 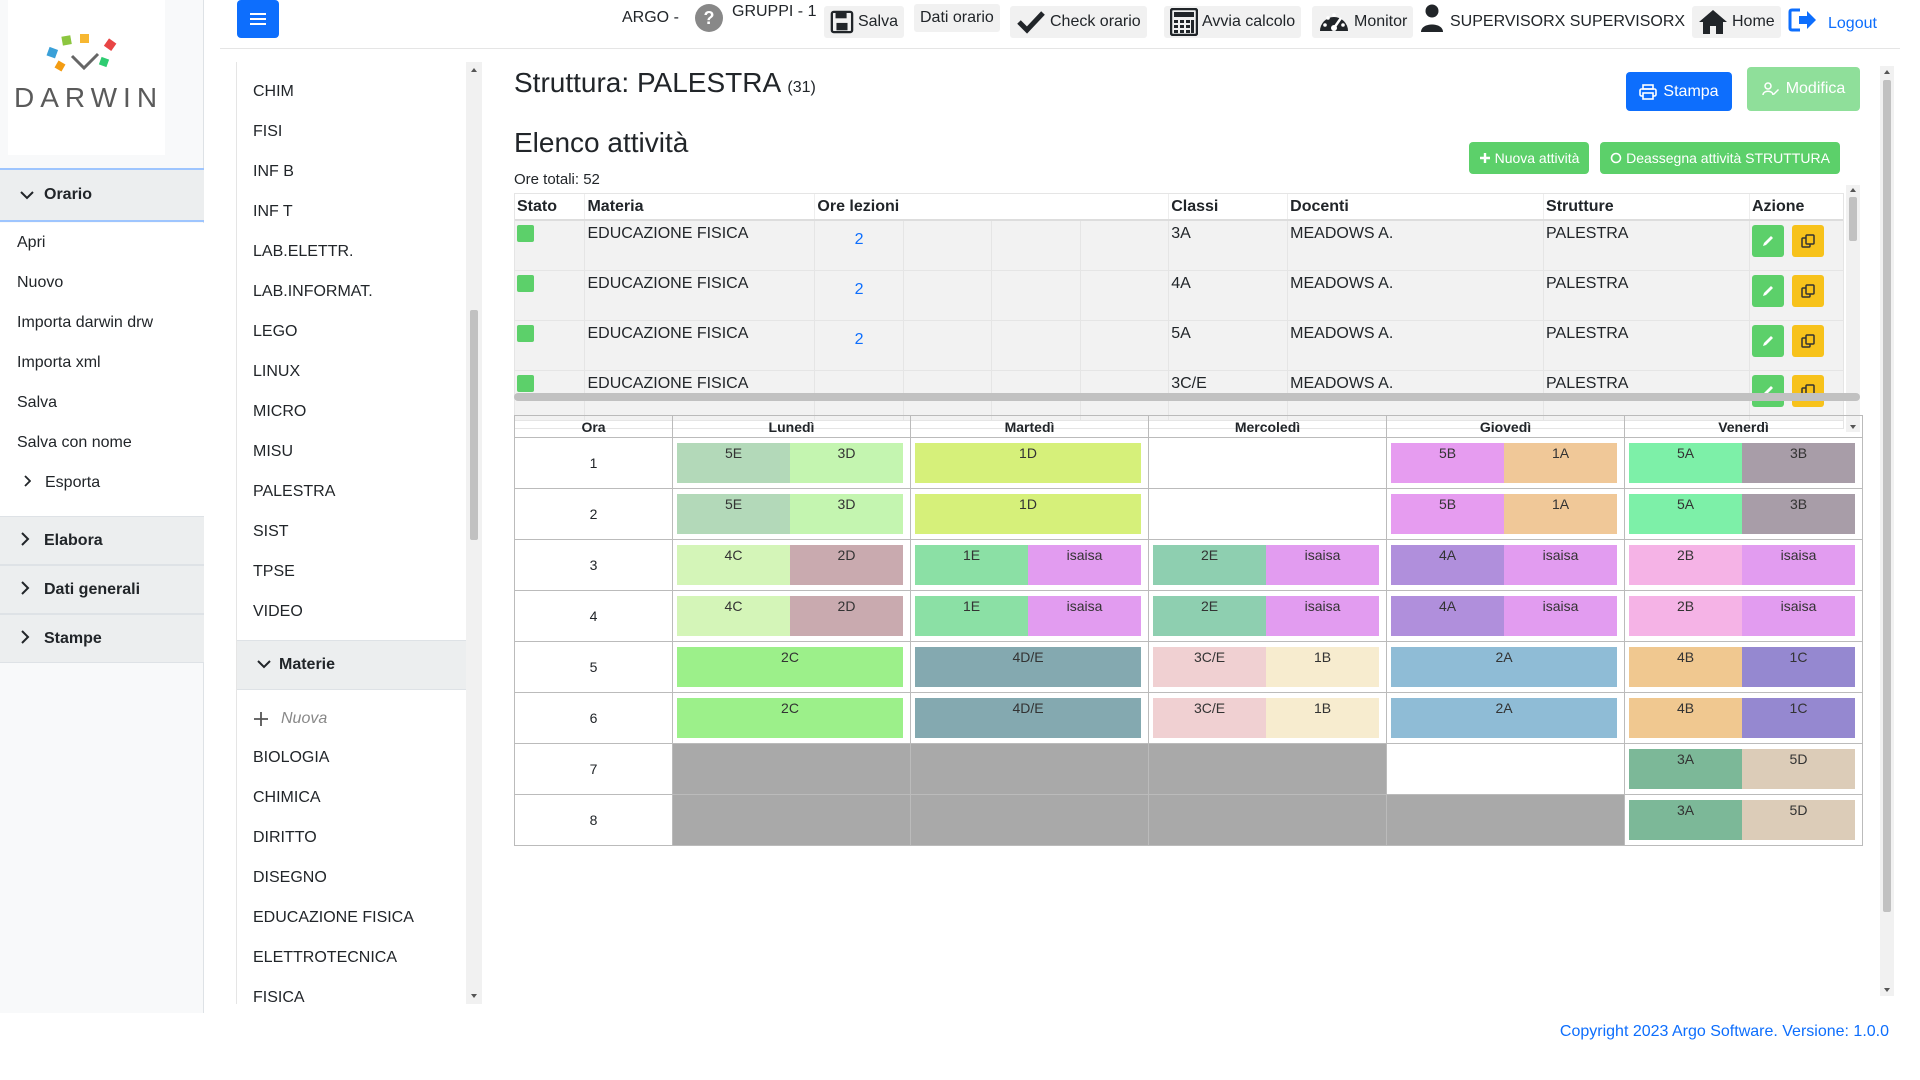 What do you see at coordinates (273, 91) in the screenshot?
I see `struttura-item: CHIM` at bounding box center [273, 91].